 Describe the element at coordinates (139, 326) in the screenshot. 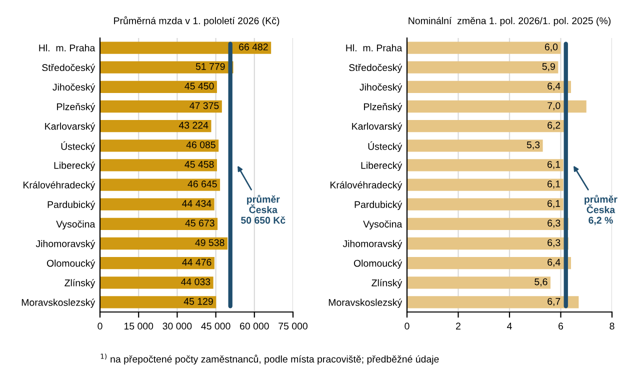

I see `x-tick-label: 15 000` at that location.